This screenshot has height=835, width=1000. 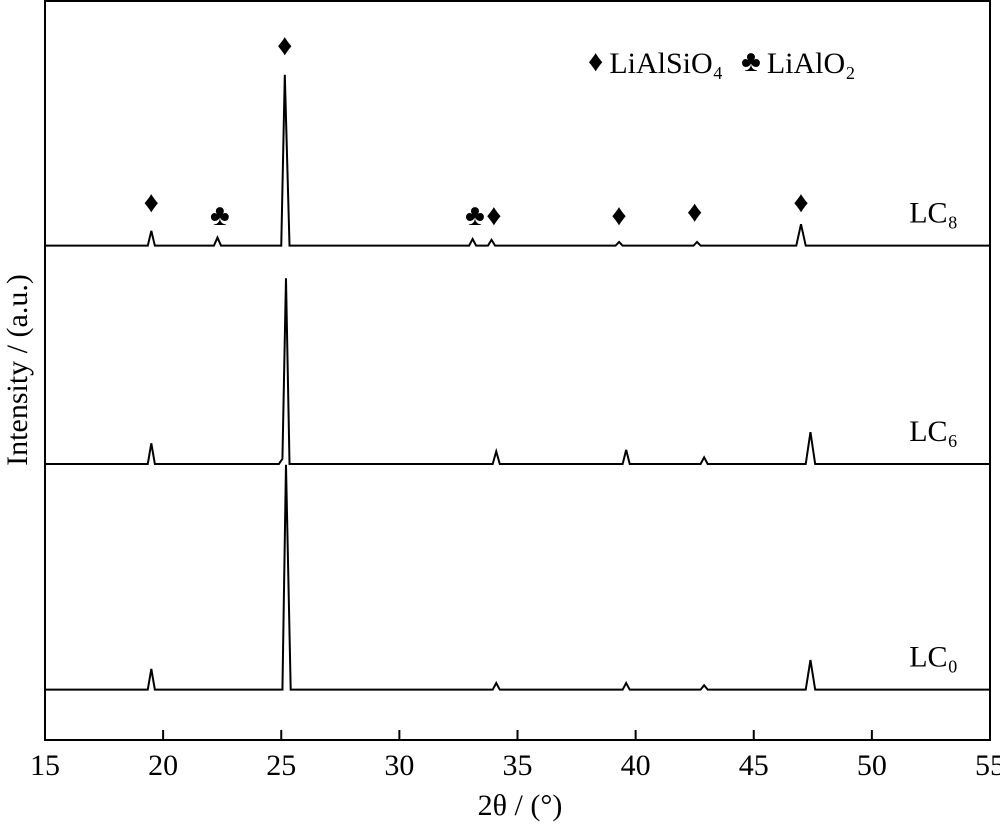 What do you see at coordinates (666, 63) in the screenshot?
I see `legend-label: LiAlSiO₄` at bounding box center [666, 63].